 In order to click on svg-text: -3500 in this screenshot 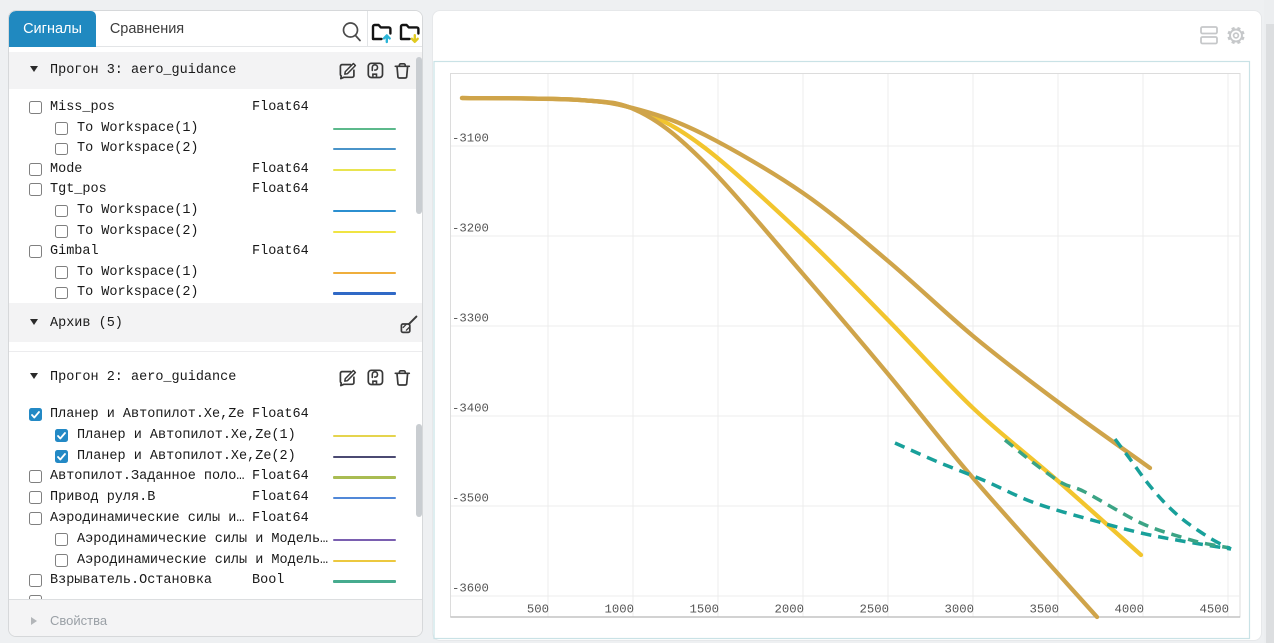, I will do `click(470, 499)`.